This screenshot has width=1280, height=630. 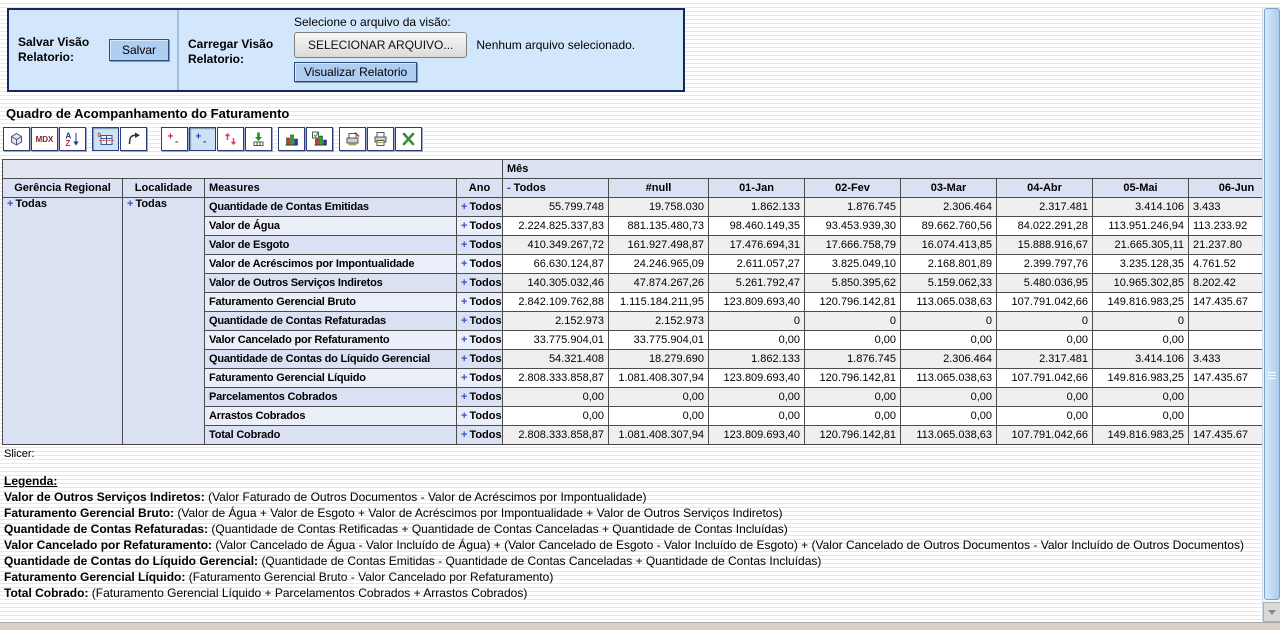 I want to click on print-pdf-button, so click(x=380, y=139).